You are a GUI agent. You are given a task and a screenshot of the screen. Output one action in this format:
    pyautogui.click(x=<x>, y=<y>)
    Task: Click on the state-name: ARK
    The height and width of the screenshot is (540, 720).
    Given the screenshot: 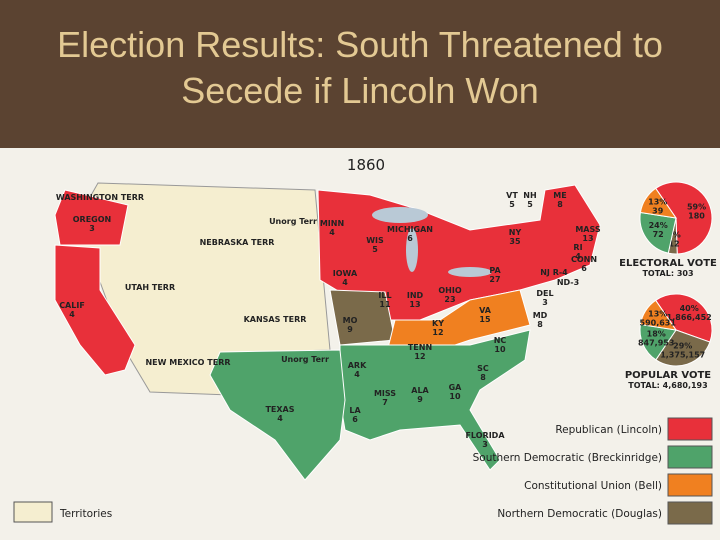 What is the action you would take?
    pyautogui.click(x=357, y=365)
    